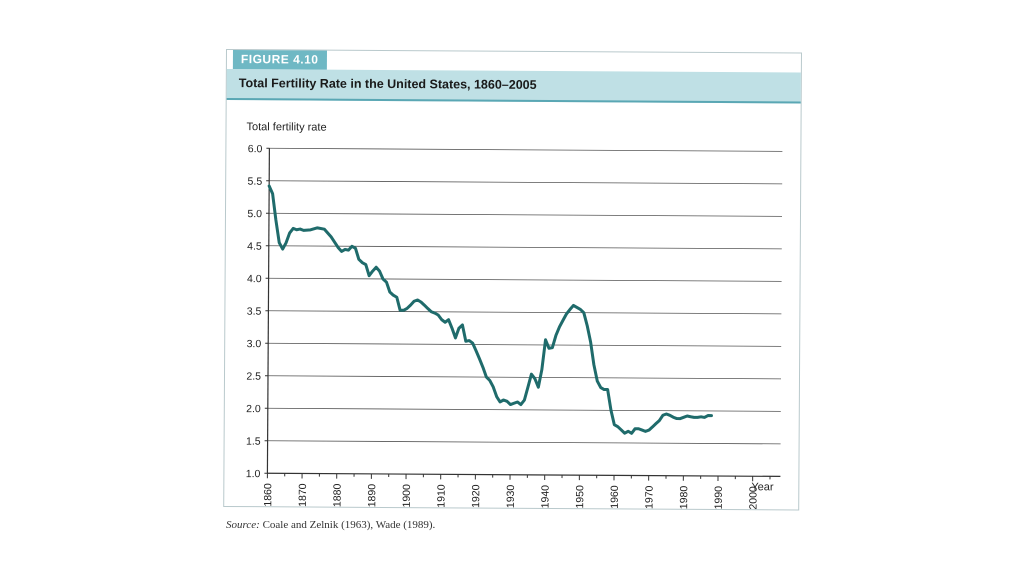  What do you see at coordinates (253, 442) in the screenshot?
I see `y-tick-label: 1.5` at bounding box center [253, 442].